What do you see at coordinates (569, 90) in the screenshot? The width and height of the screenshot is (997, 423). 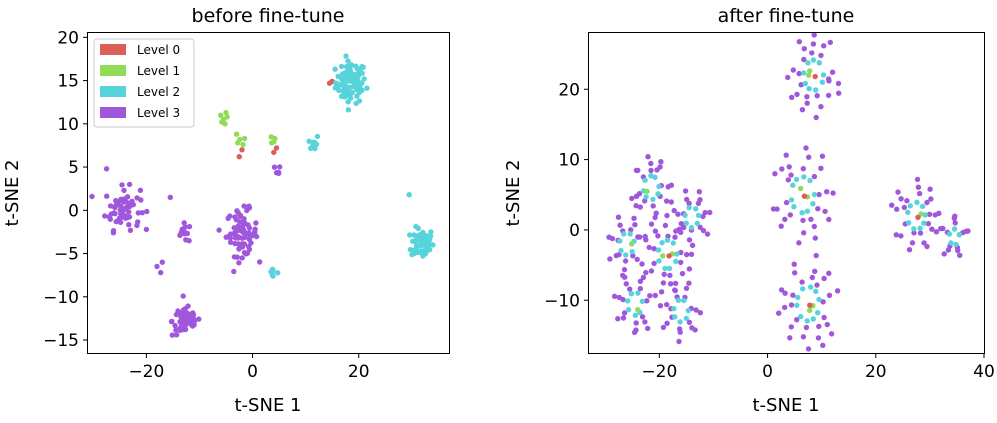 I see `y-tick-label: 20` at bounding box center [569, 90].